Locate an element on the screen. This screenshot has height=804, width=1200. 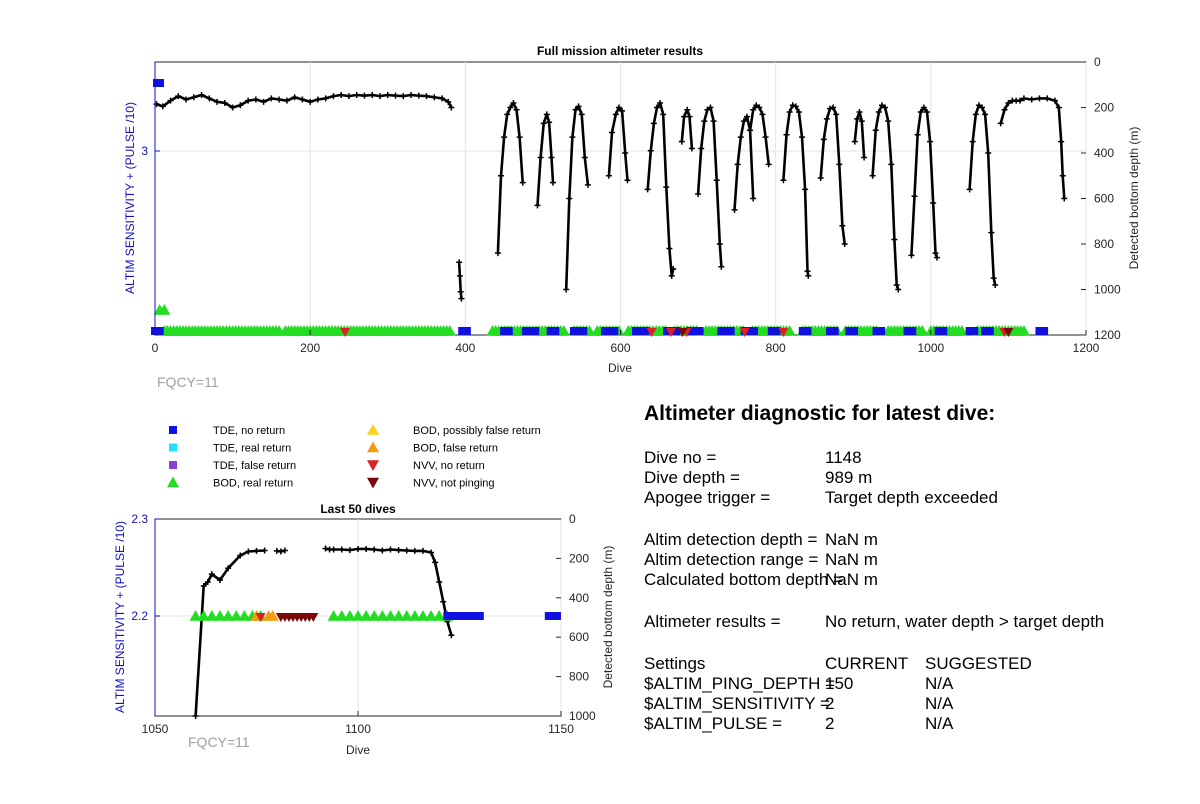
y-right-tick-label: 1200 is located at coordinates (1107, 335).